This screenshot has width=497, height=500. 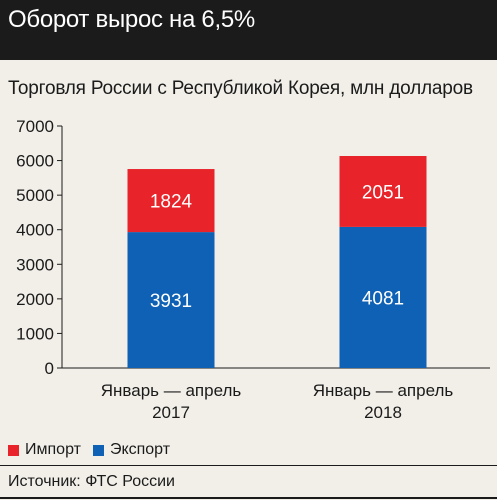 What do you see at coordinates (53, 449) in the screenshot?
I see `legend-label-import: Импорт` at bounding box center [53, 449].